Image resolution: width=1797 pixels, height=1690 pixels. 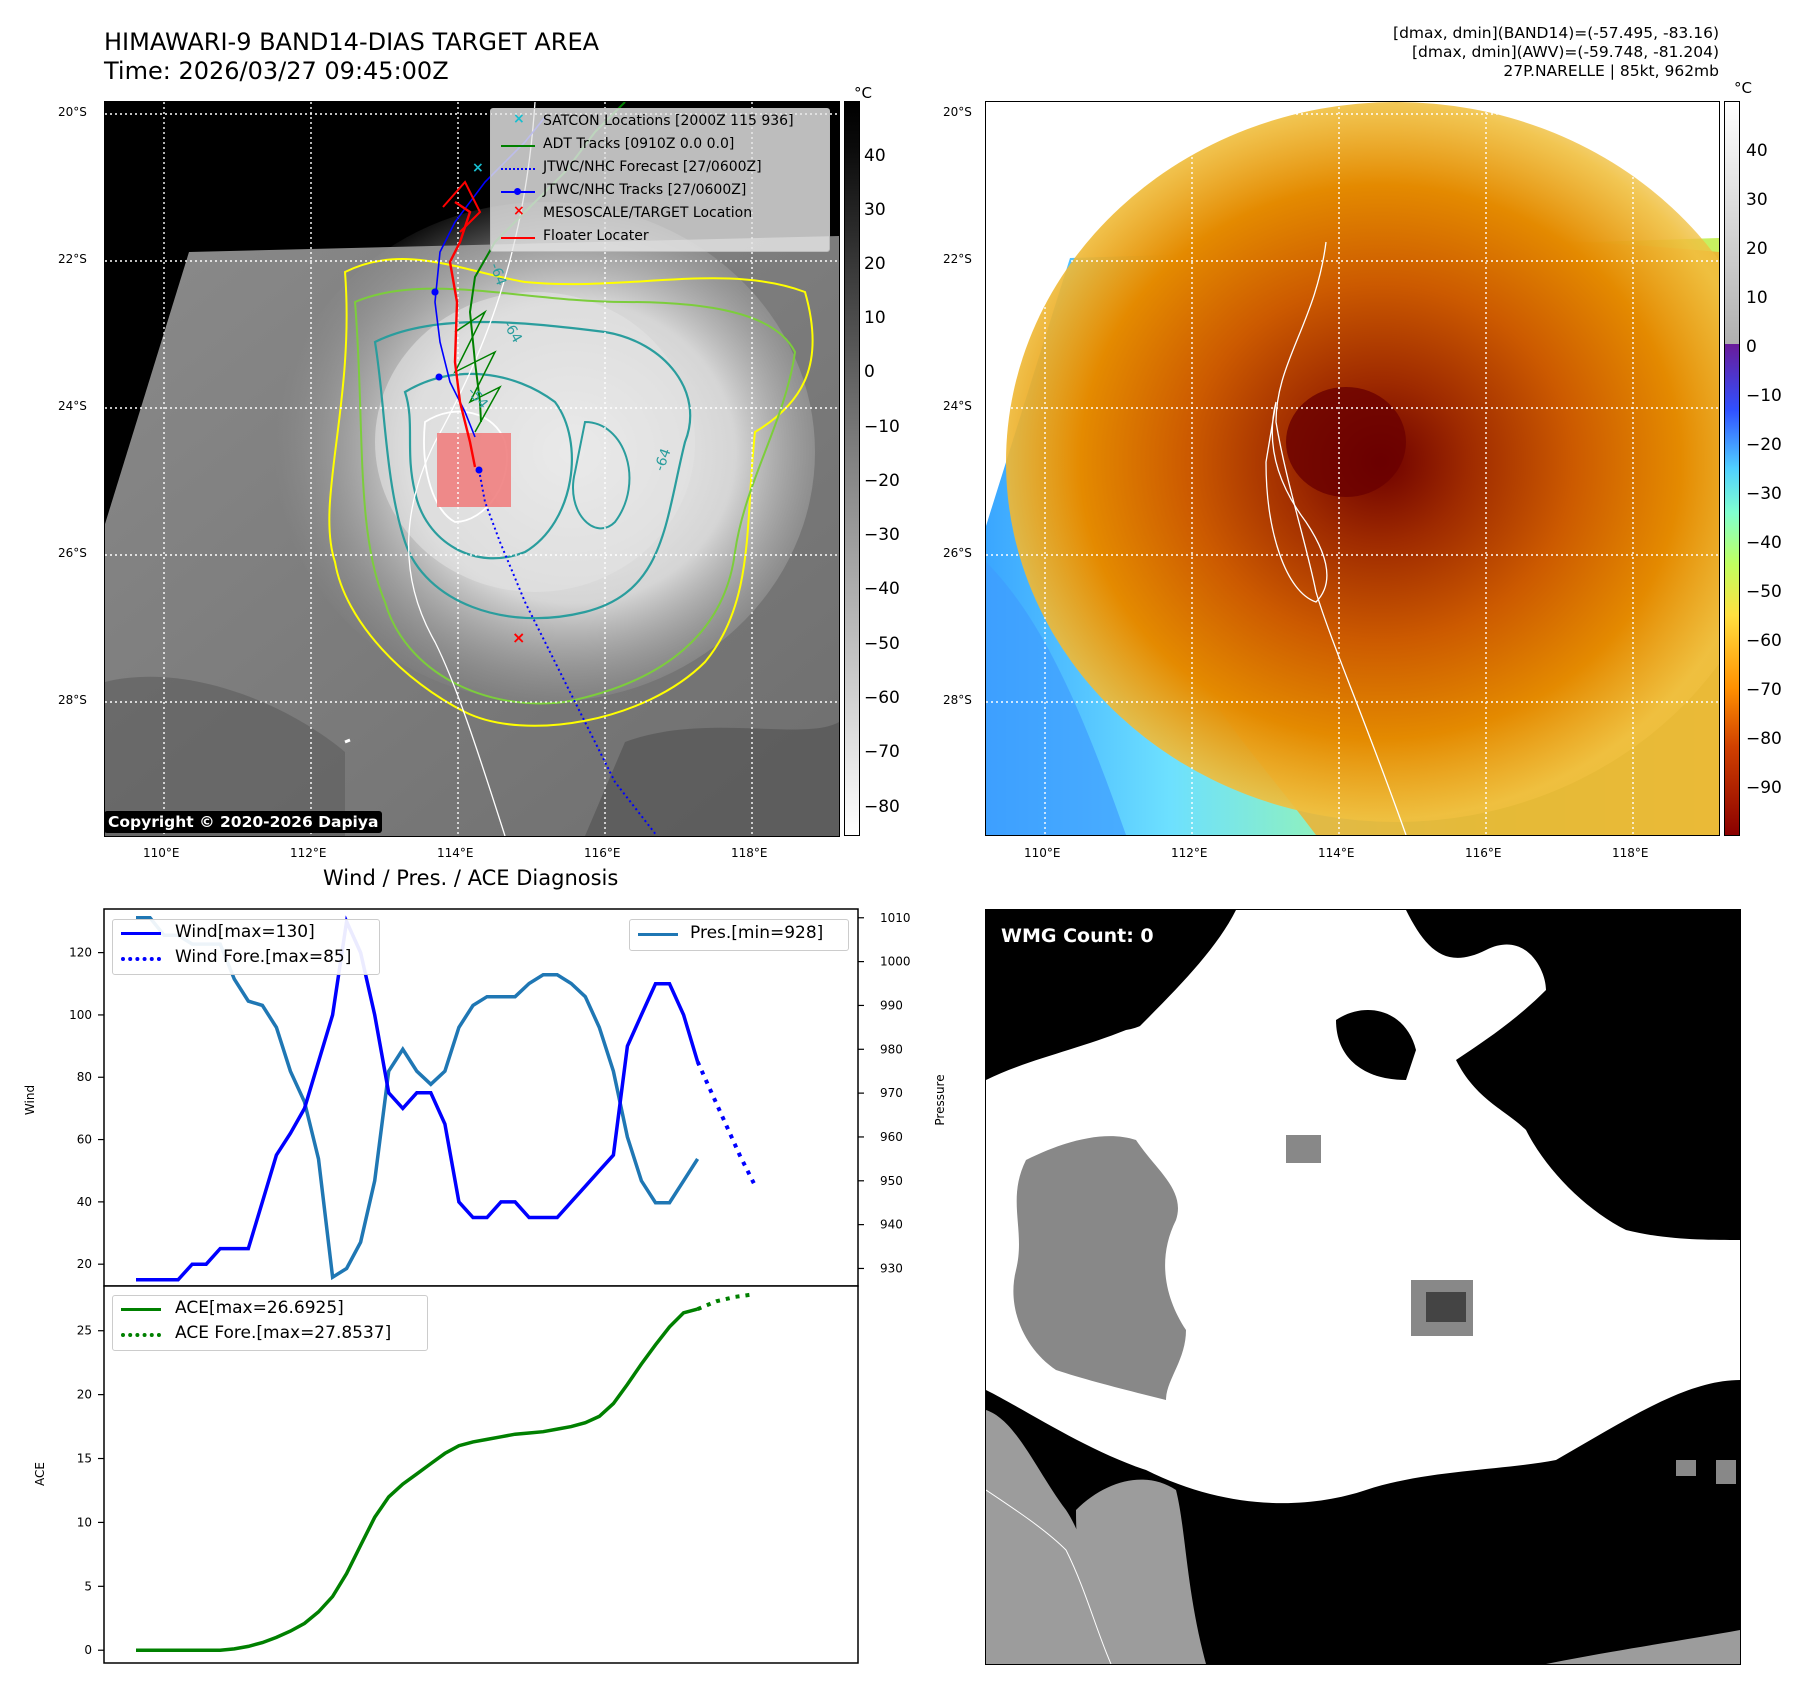 What do you see at coordinates (1751, 347) in the screenshot?
I see `cb-right-tick: 0` at bounding box center [1751, 347].